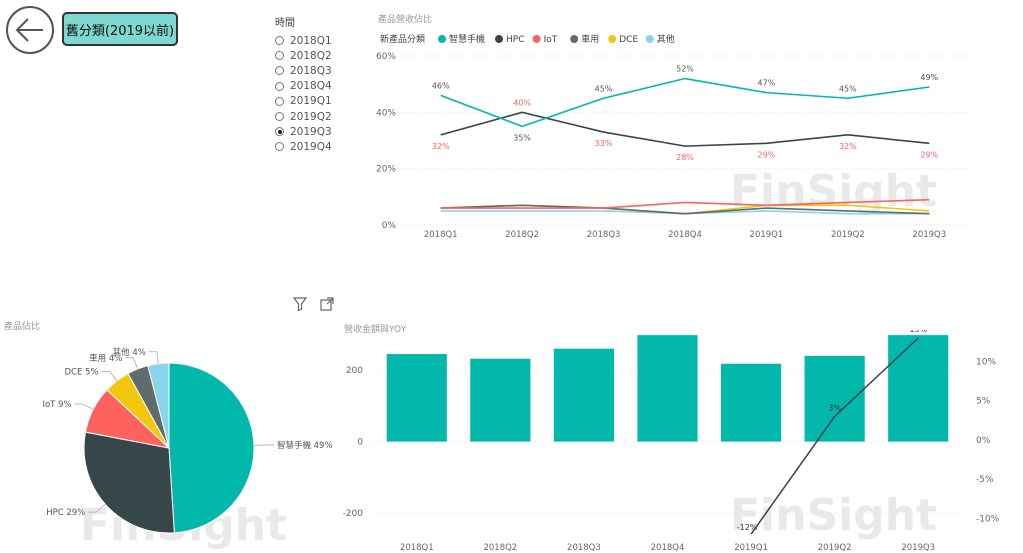  I want to click on pie-slice-label: 智慧手機 49%, so click(305, 445).